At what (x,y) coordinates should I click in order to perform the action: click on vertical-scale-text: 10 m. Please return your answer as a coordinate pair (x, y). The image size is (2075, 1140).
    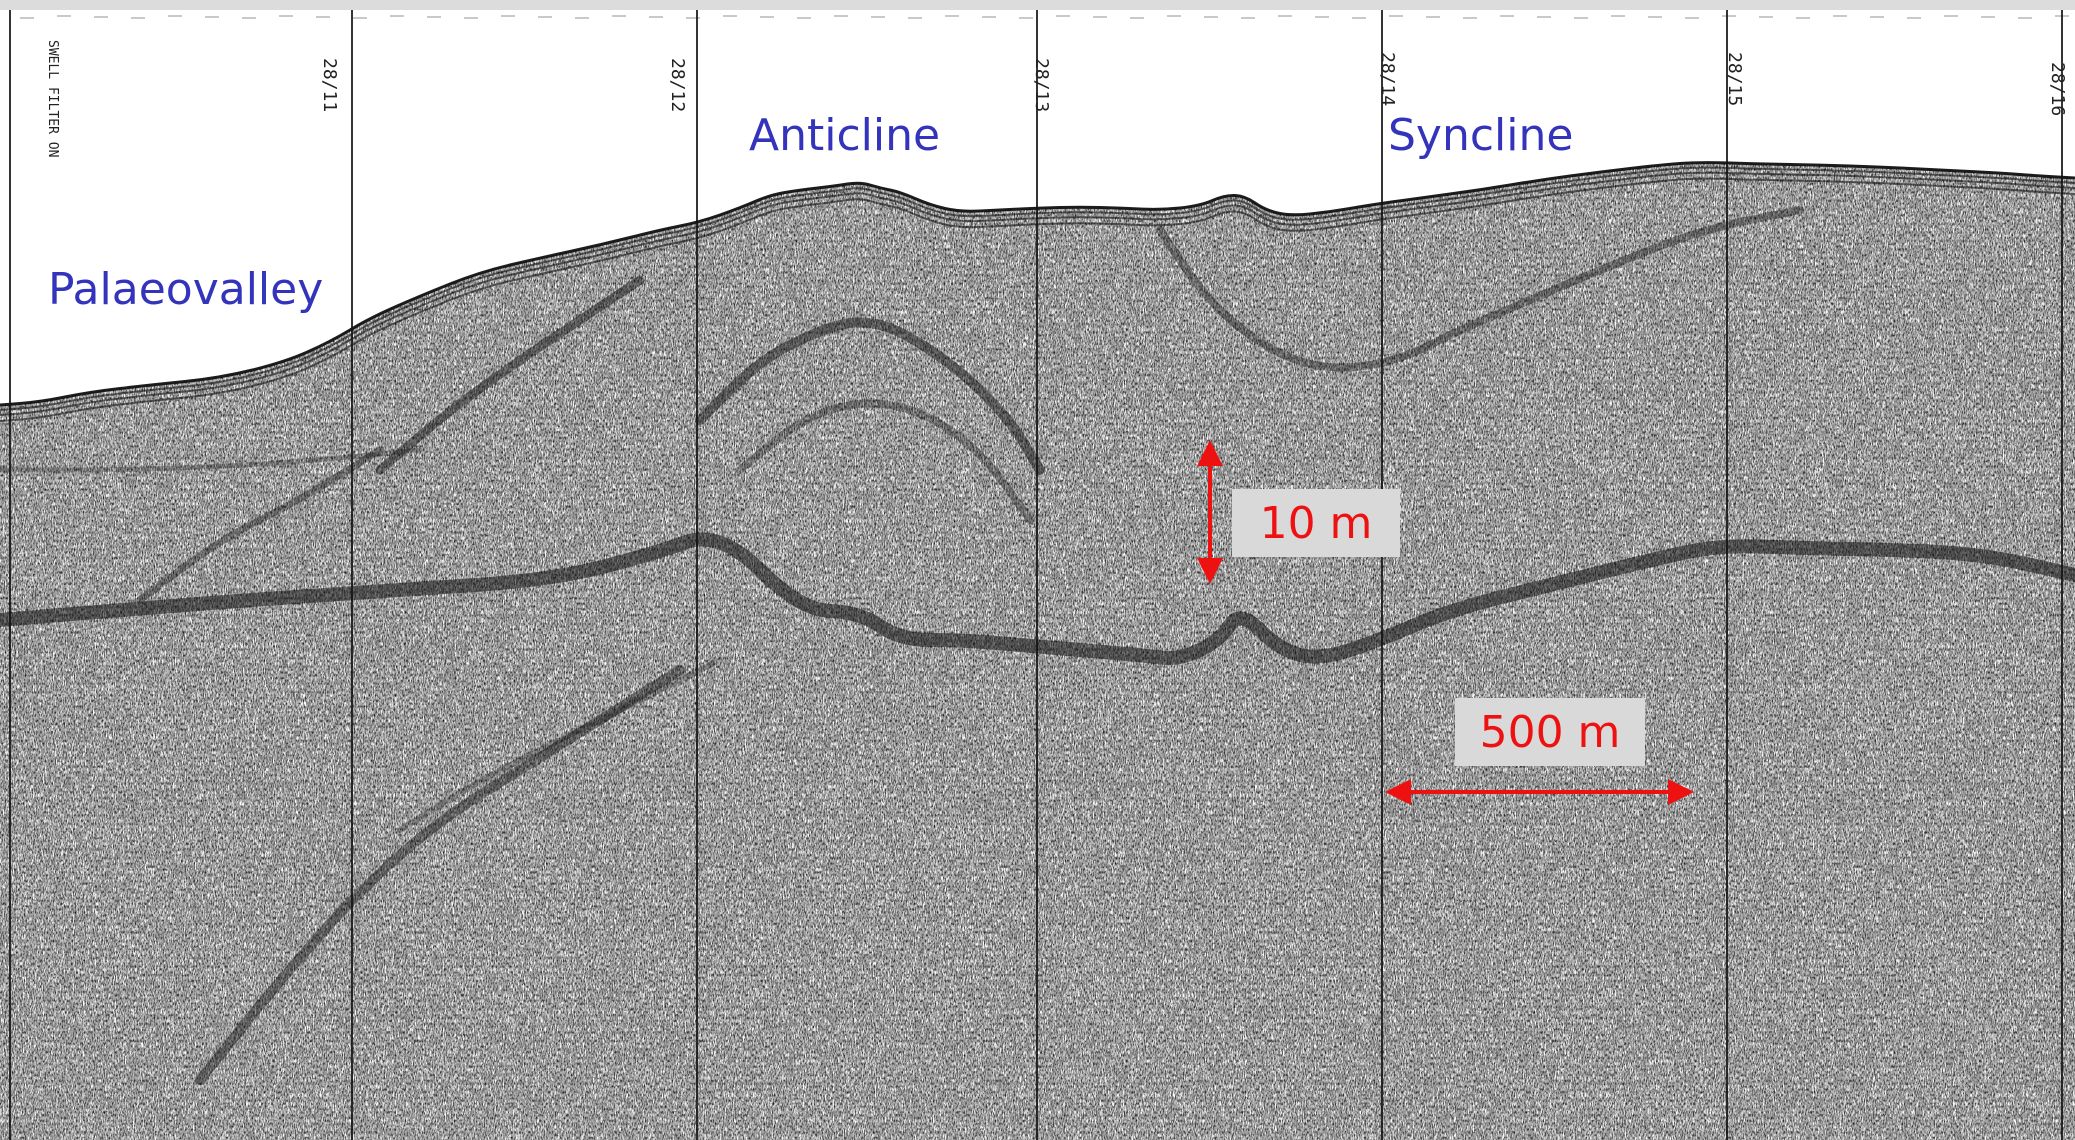
    Looking at the image, I should click on (1316, 523).